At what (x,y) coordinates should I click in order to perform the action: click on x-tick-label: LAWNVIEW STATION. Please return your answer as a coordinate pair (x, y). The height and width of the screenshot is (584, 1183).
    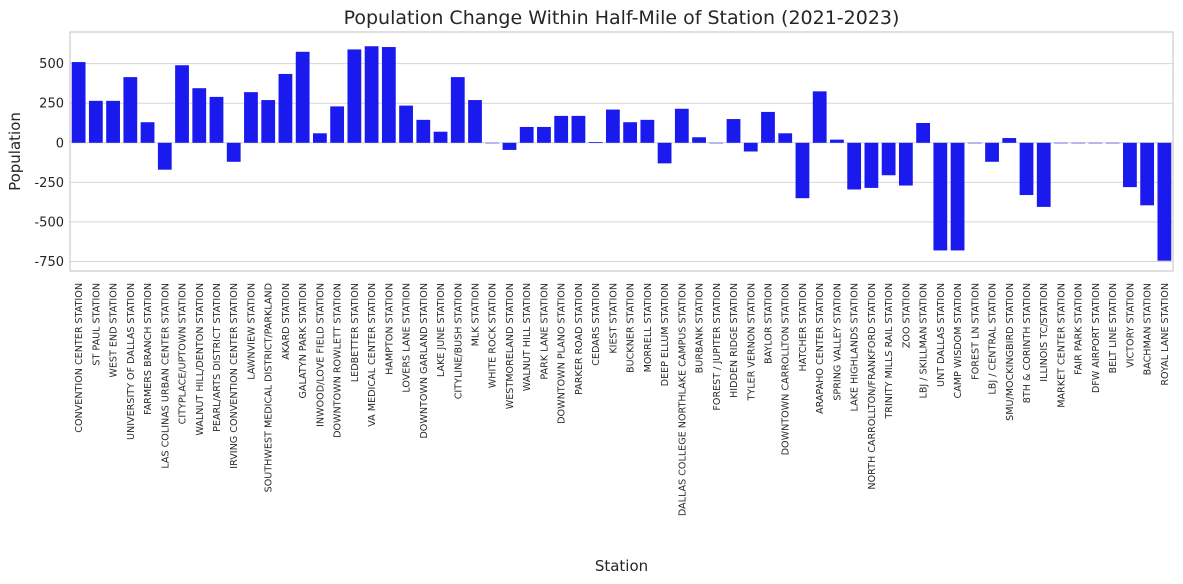
    Looking at the image, I should click on (251, 331).